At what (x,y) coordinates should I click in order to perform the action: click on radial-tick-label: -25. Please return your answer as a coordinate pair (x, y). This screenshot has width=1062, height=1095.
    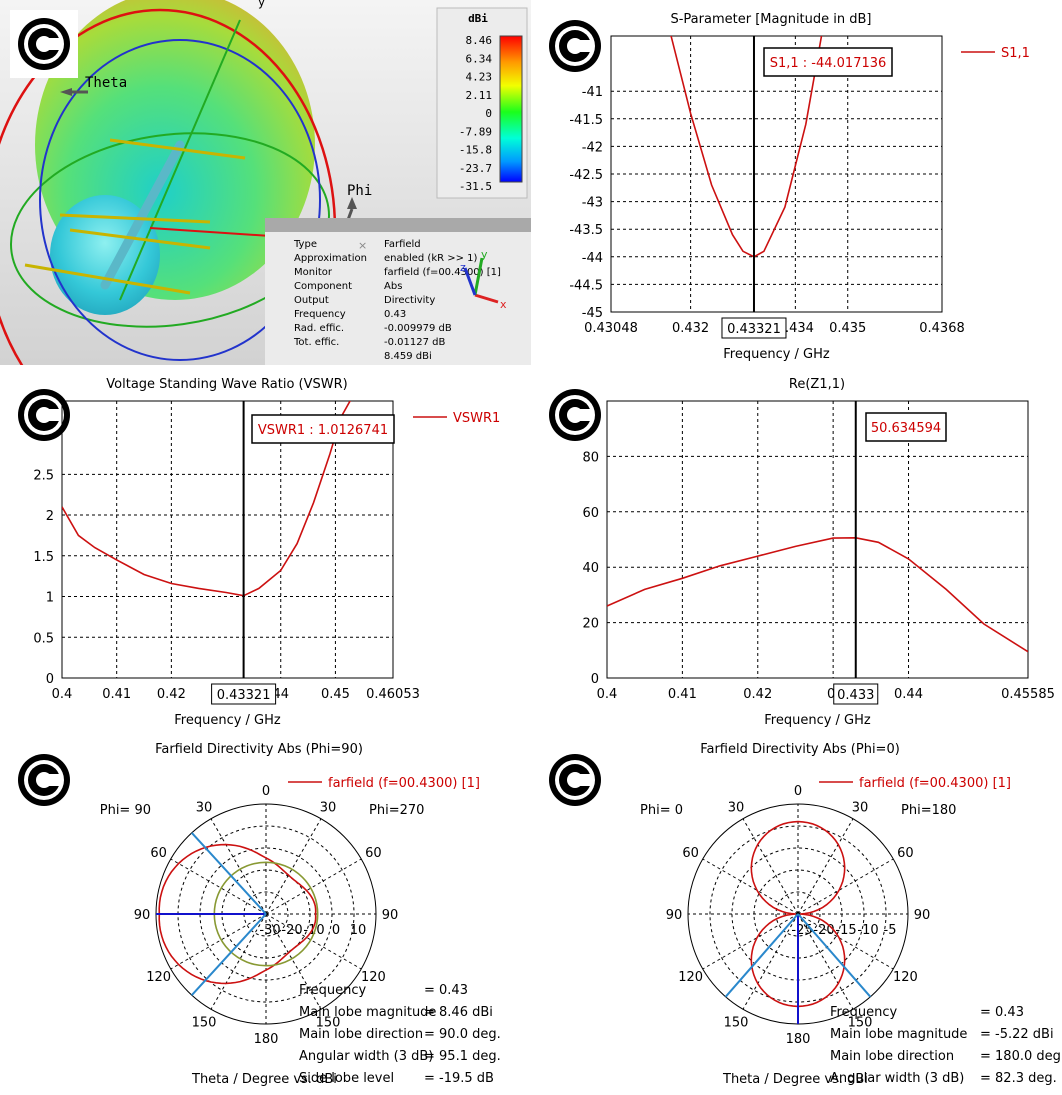
    Looking at the image, I should click on (801, 930).